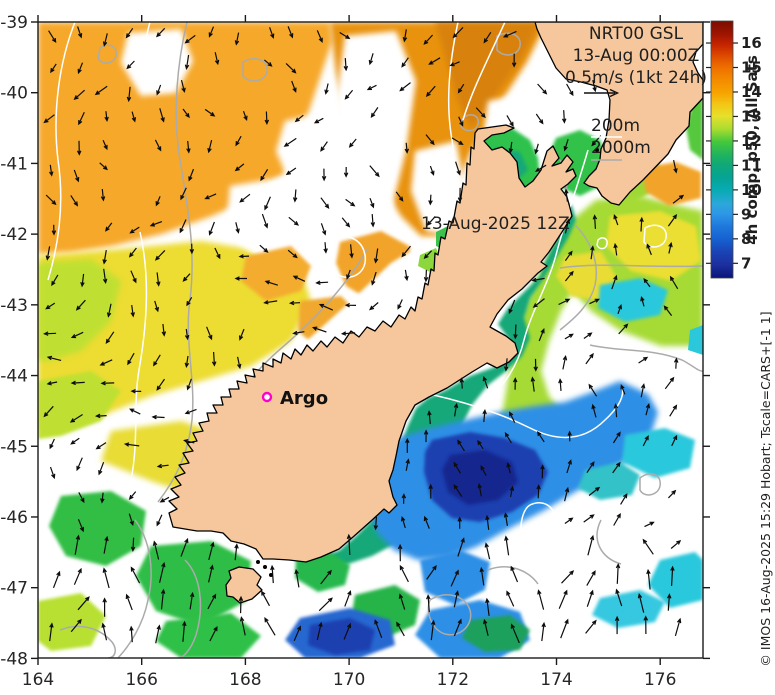 The width and height of the screenshot is (775, 695). What do you see at coordinates (751, 116) in the screenshot?
I see `colorbar-tick-label: 13` at bounding box center [751, 116].